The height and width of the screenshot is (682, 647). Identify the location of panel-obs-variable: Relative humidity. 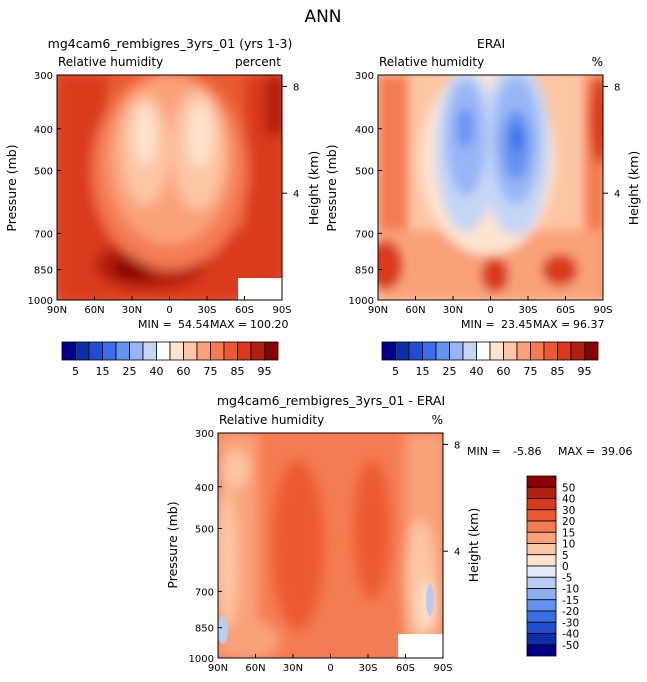
(431, 62).